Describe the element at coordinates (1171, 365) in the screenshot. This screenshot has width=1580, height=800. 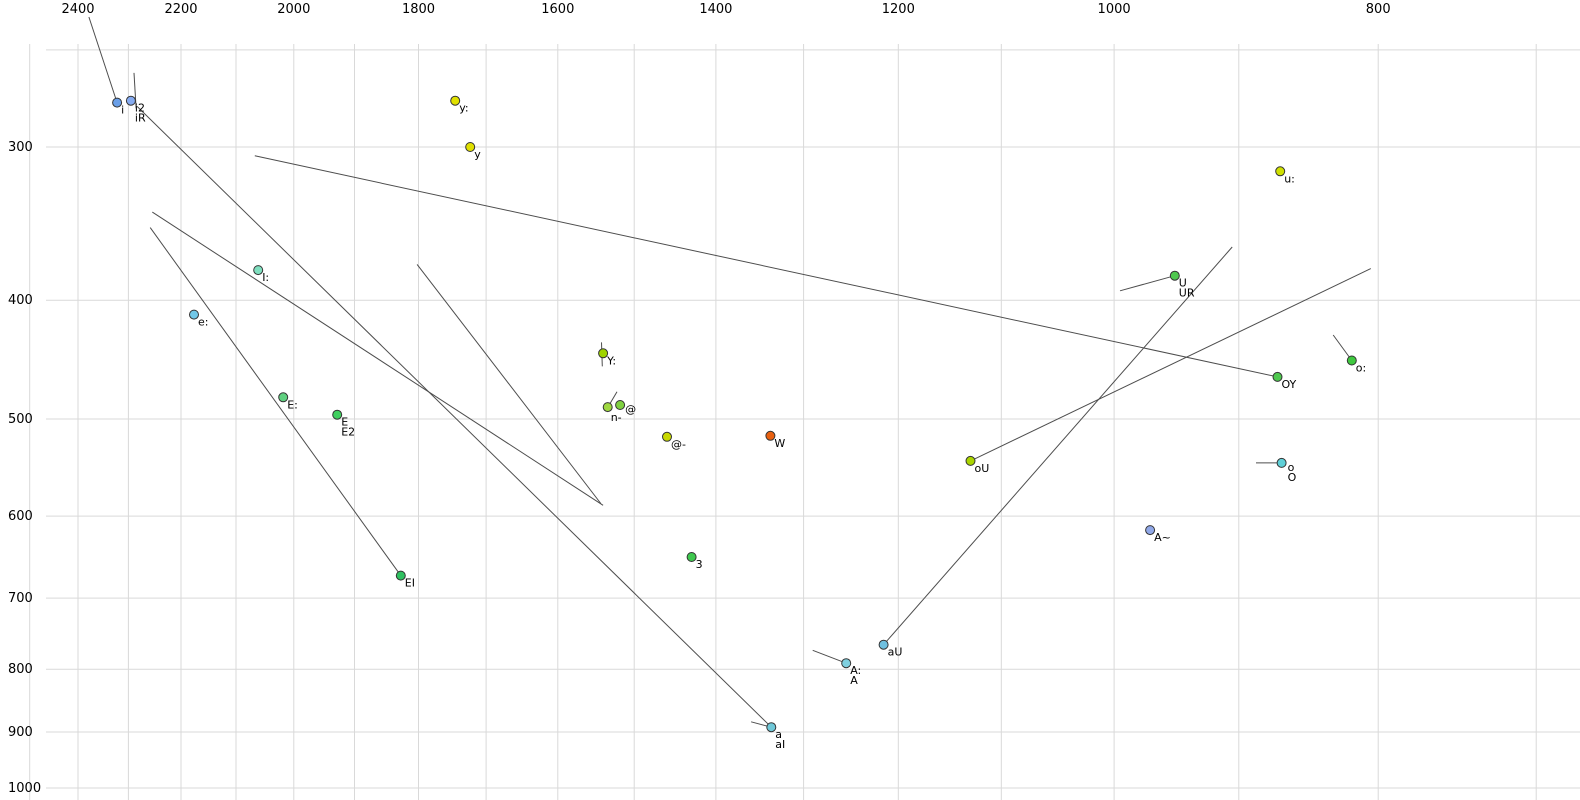
I see `trajectory-oU-track` at that location.